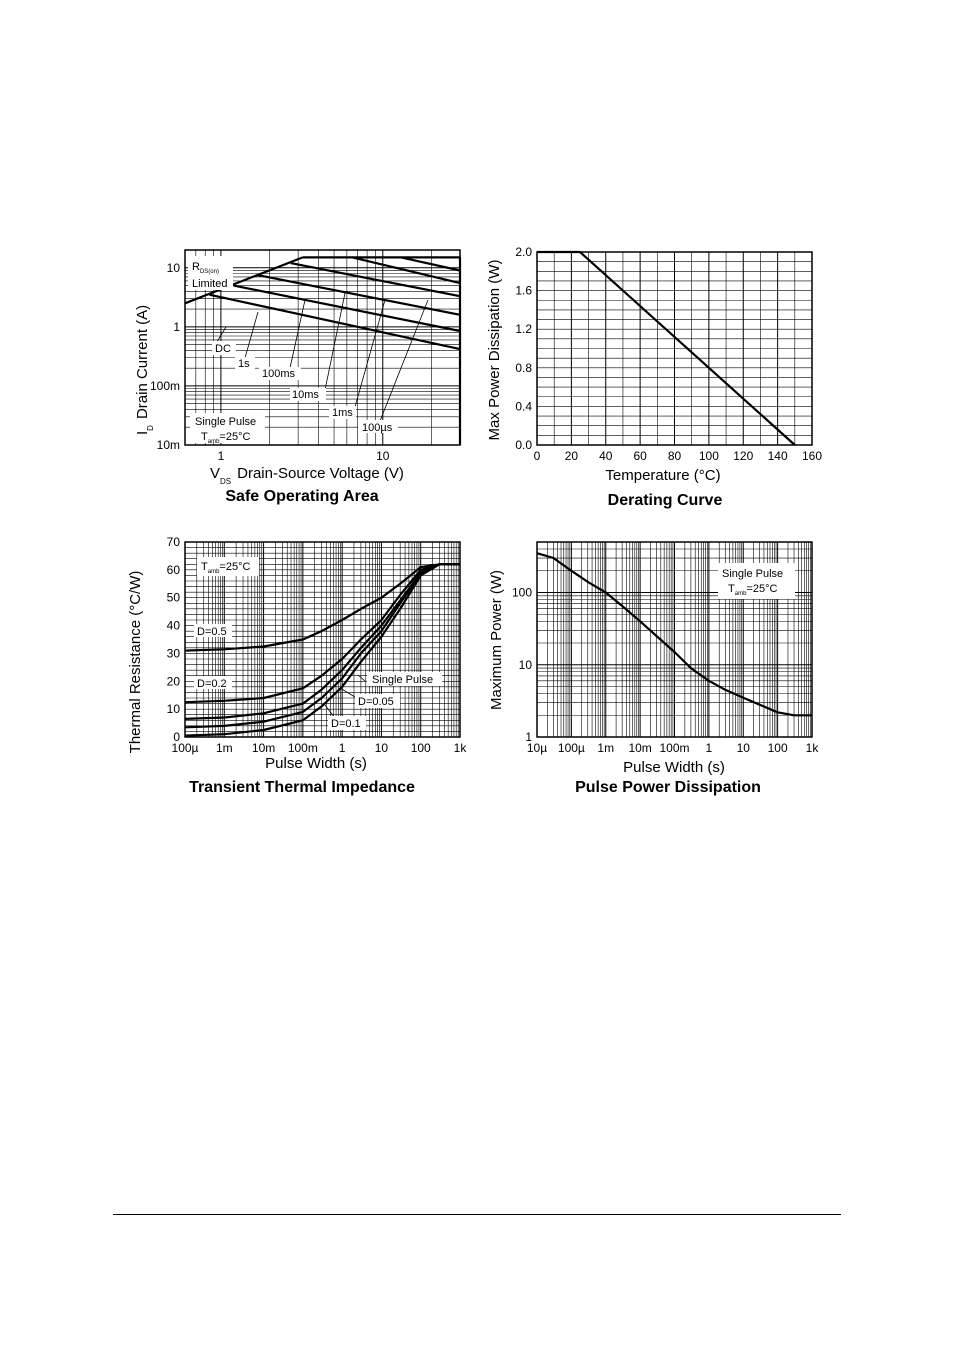 Image resolution: width=954 pixels, height=1350 pixels. What do you see at coordinates (382, 748) in the screenshot?
I see `thermal-x-tick-label: 10` at bounding box center [382, 748].